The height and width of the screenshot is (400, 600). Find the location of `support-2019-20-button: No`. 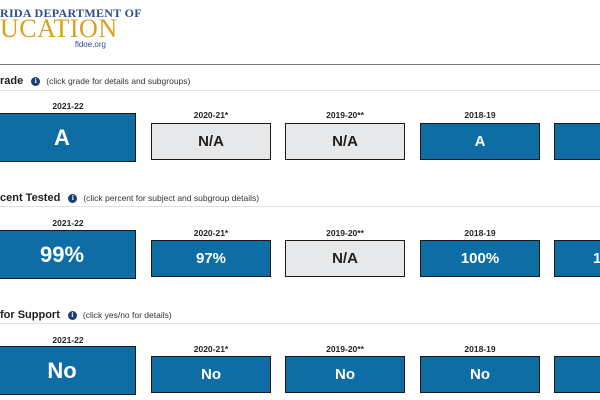

support-2019-20-button: No is located at coordinates (345, 374).